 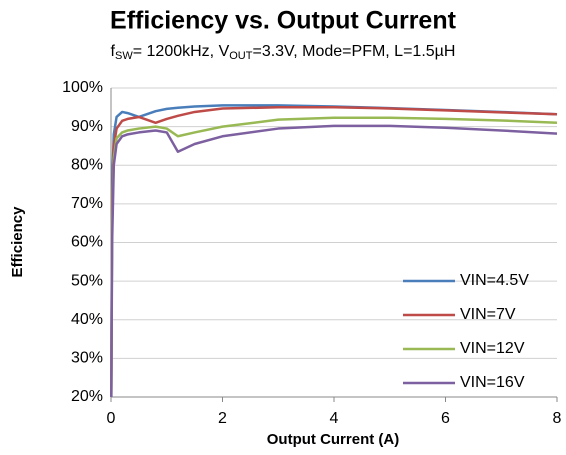 What do you see at coordinates (87, 358) in the screenshot?
I see `y-tick-label: 30%` at bounding box center [87, 358].